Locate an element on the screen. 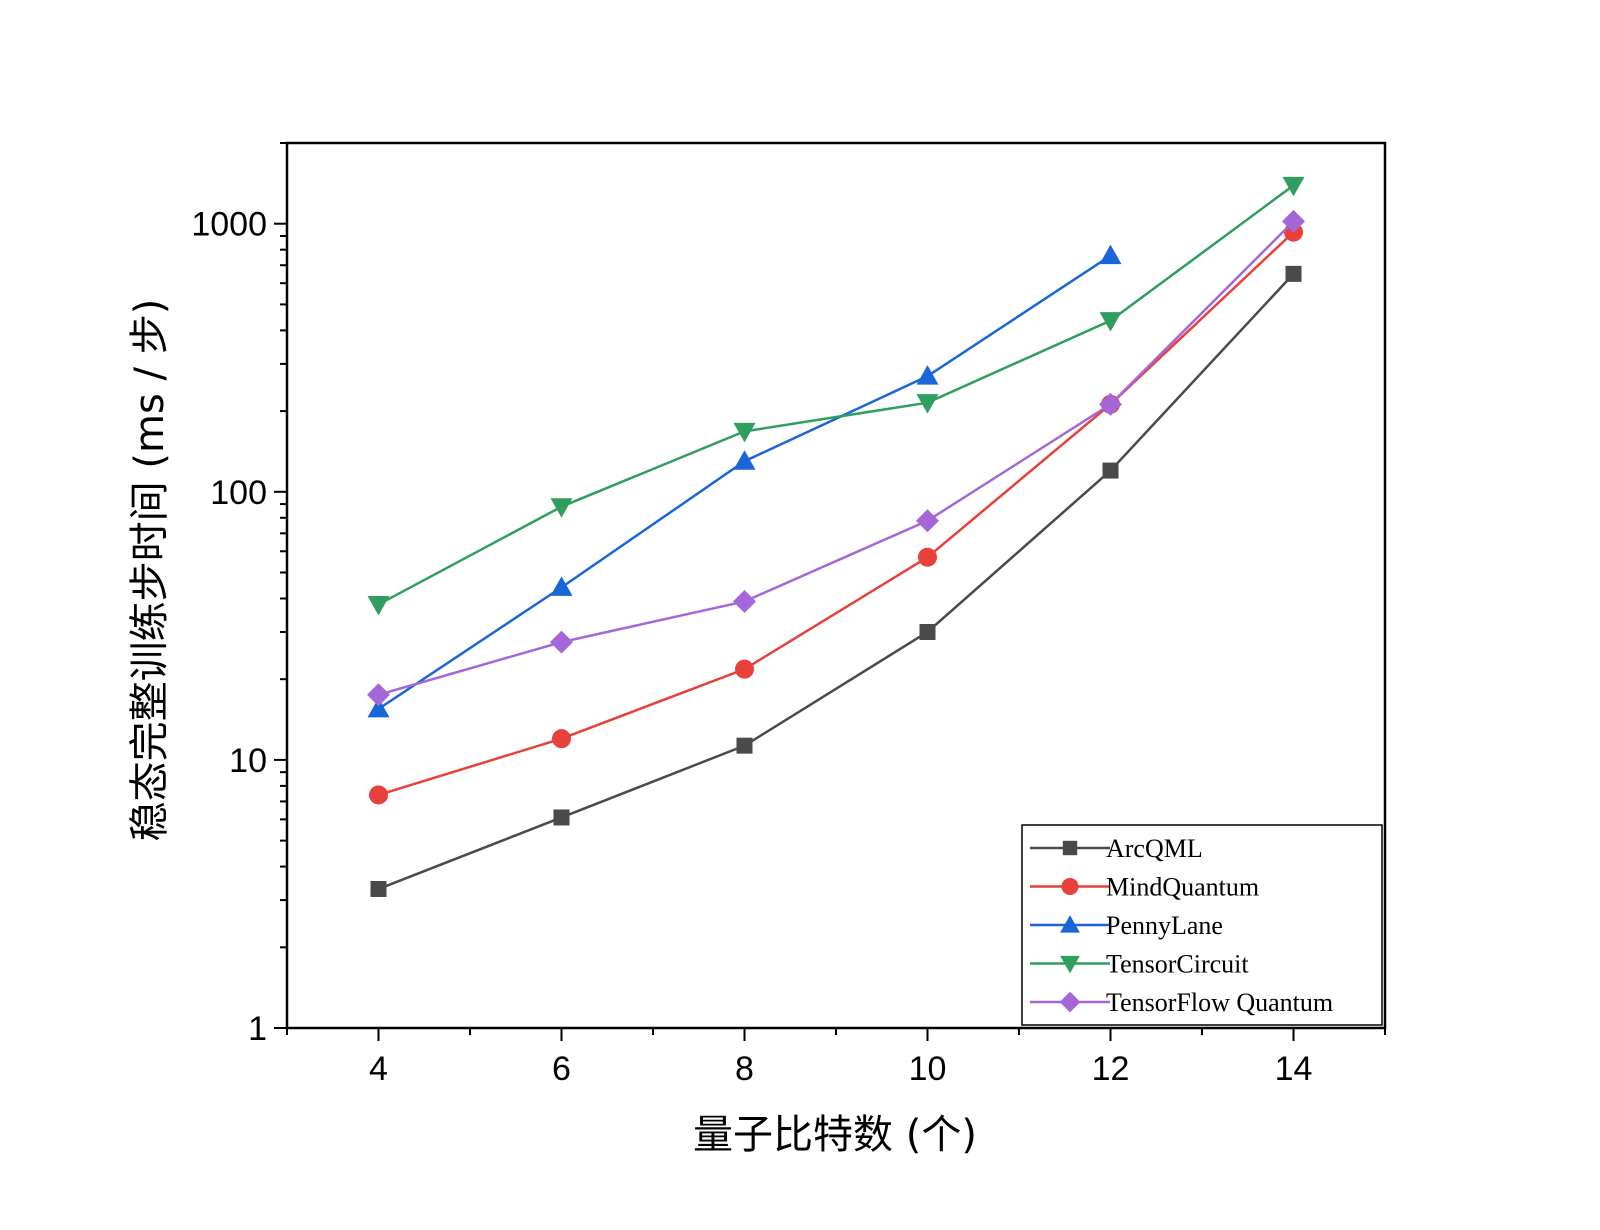 The height and width of the screenshot is (1230, 1600). y-tick-label: 1 is located at coordinates (257, 1029).